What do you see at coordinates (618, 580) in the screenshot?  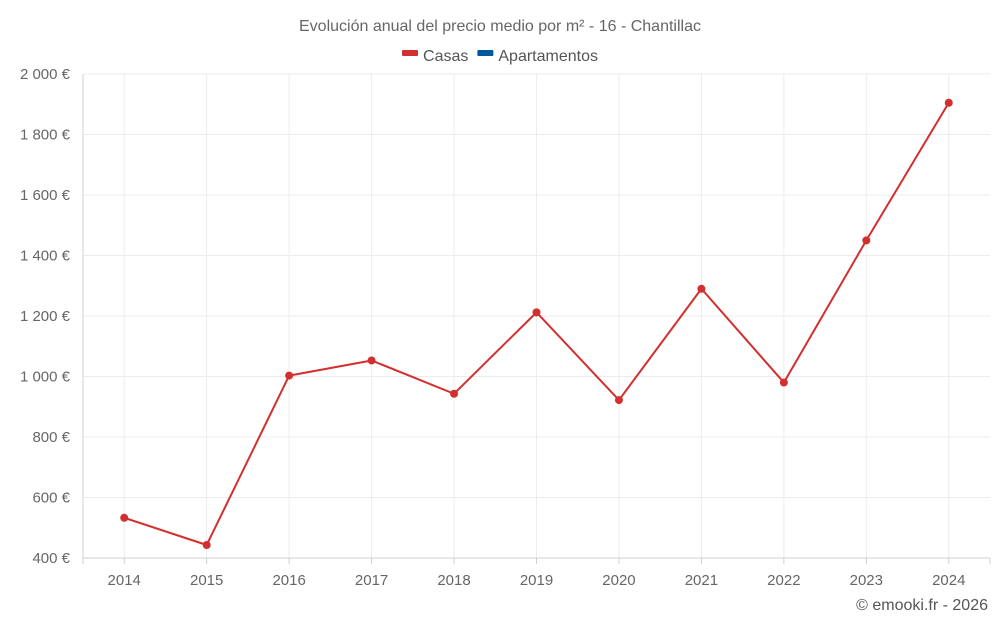 I see `x-tick-label: 2020` at bounding box center [618, 580].